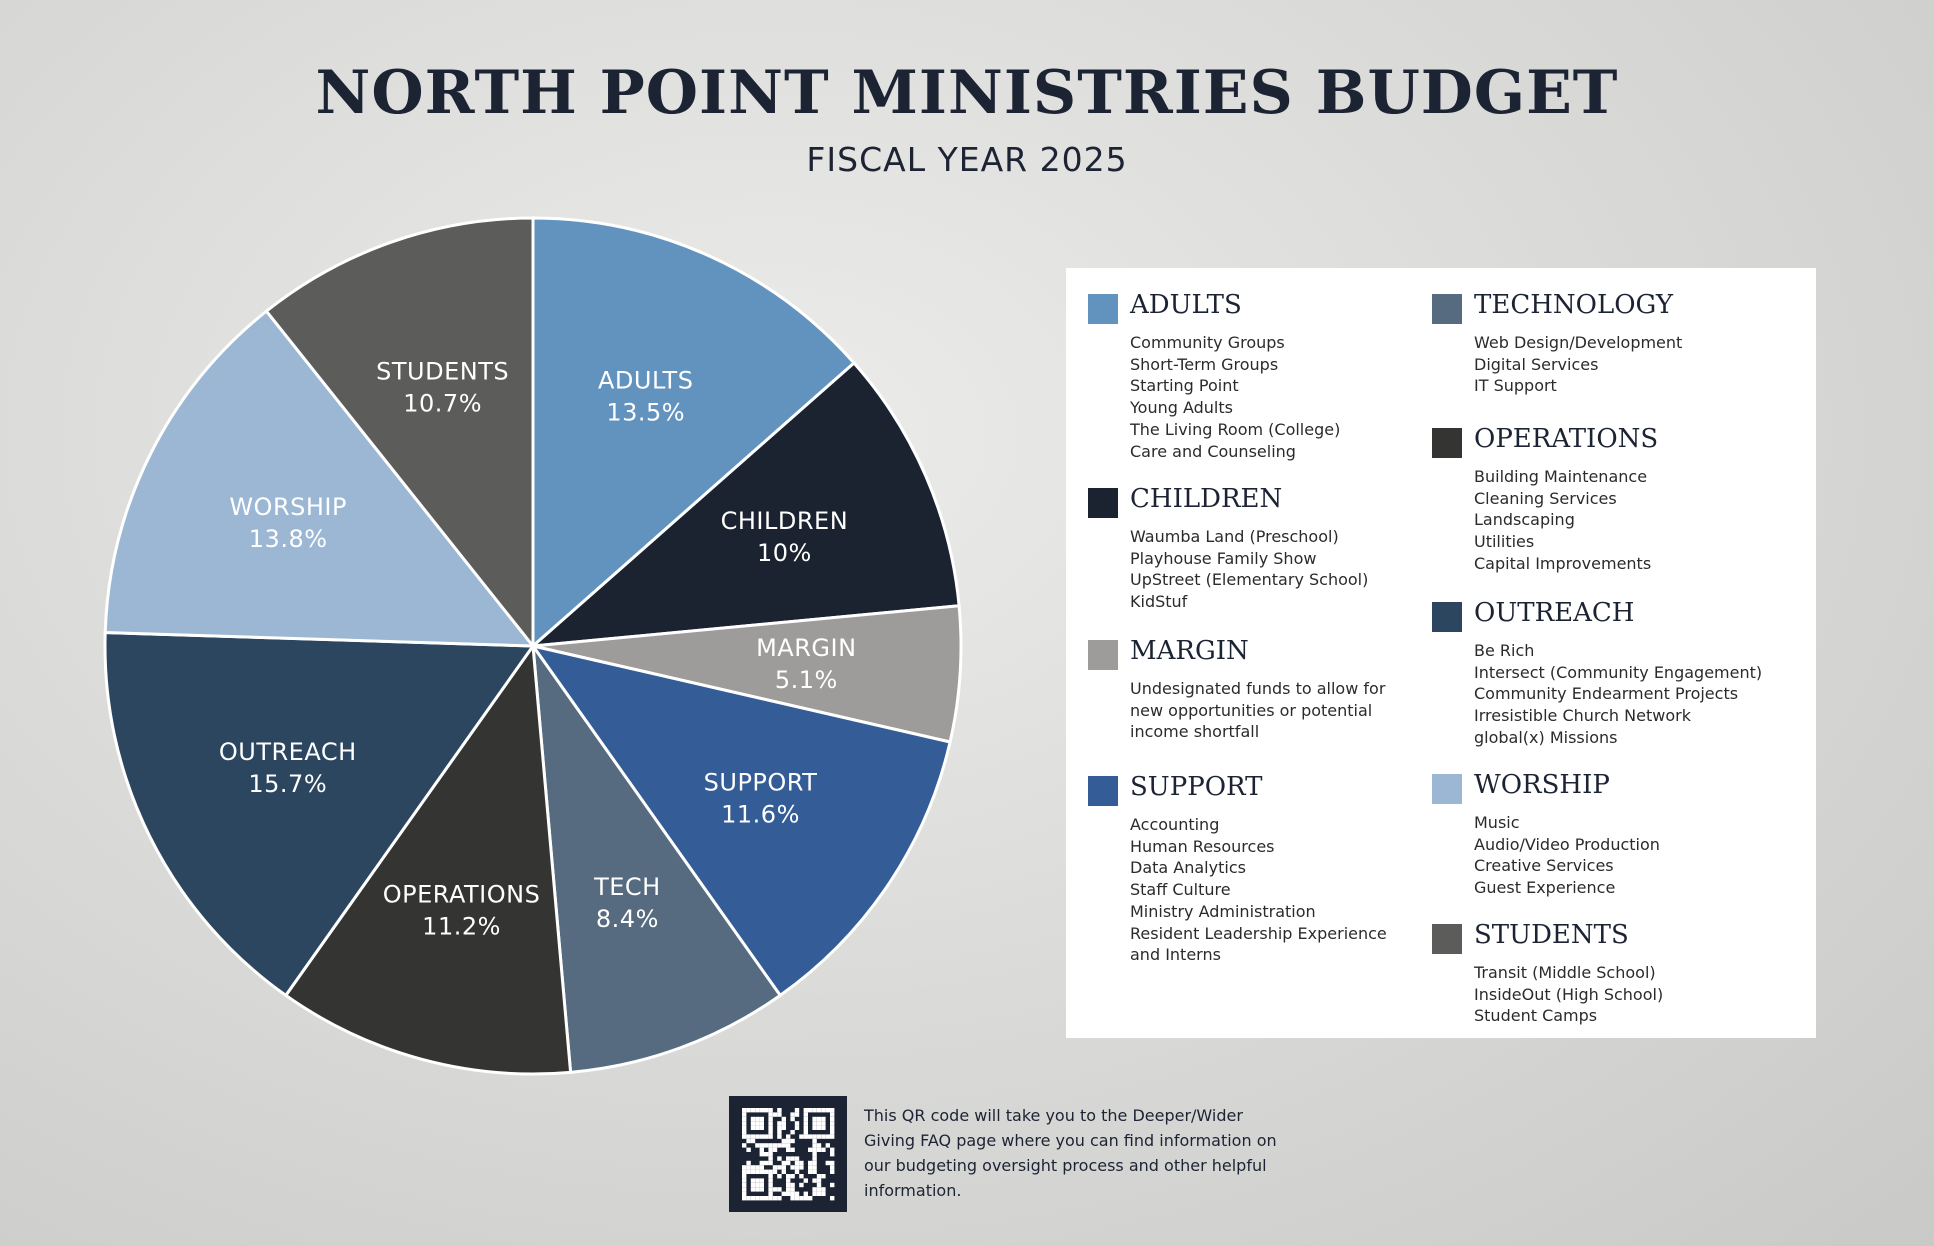  What do you see at coordinates (1249, 580) in the screenshot?
I see `legend-item: UpStreet (Elementary School)` at bounding box center [1249, 580].